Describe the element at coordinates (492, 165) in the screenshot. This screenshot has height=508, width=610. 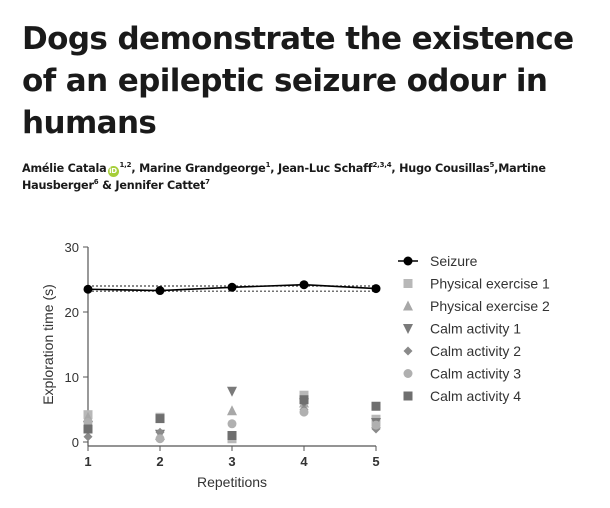
I see `affiliation-superscript: 5` at that location.